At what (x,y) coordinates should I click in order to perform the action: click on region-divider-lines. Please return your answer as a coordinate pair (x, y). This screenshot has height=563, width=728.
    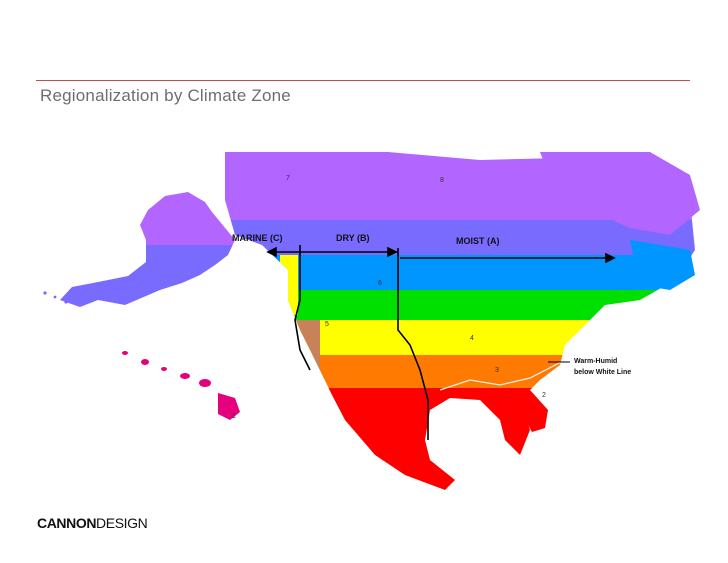
    Looking at the image, I should click on (430, 342).